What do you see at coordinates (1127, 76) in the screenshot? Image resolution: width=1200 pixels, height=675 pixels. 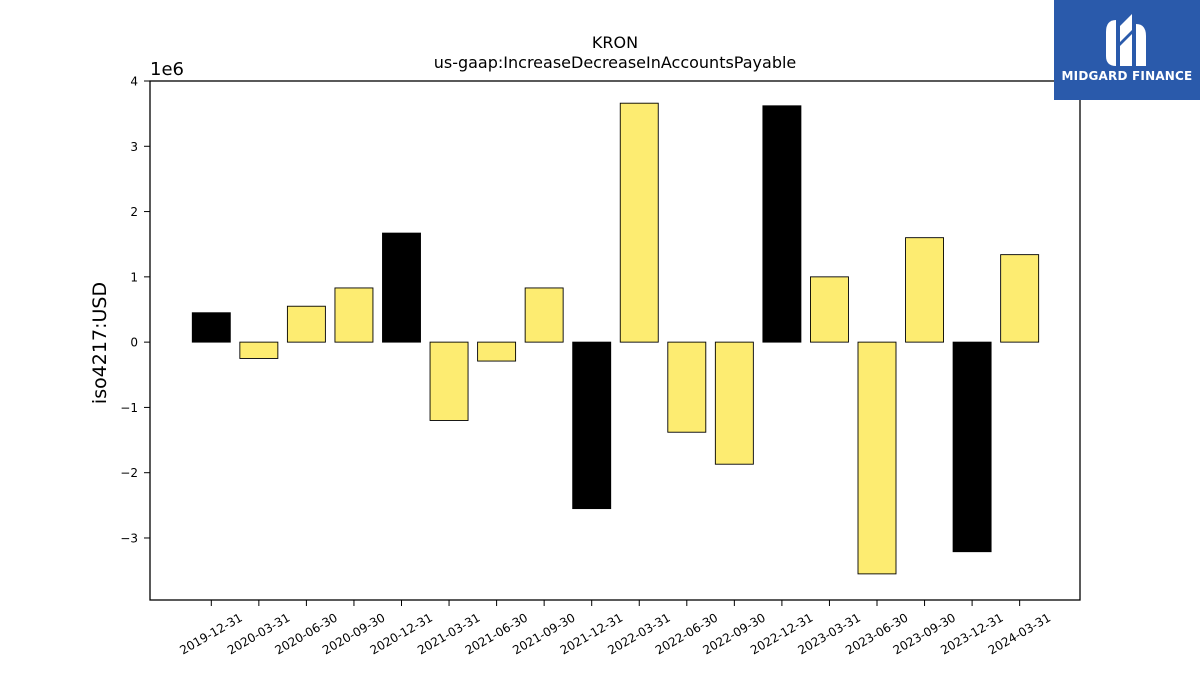 I see `brand-name: MIDGARD FINANCE` at bounding box center [1127, 76].